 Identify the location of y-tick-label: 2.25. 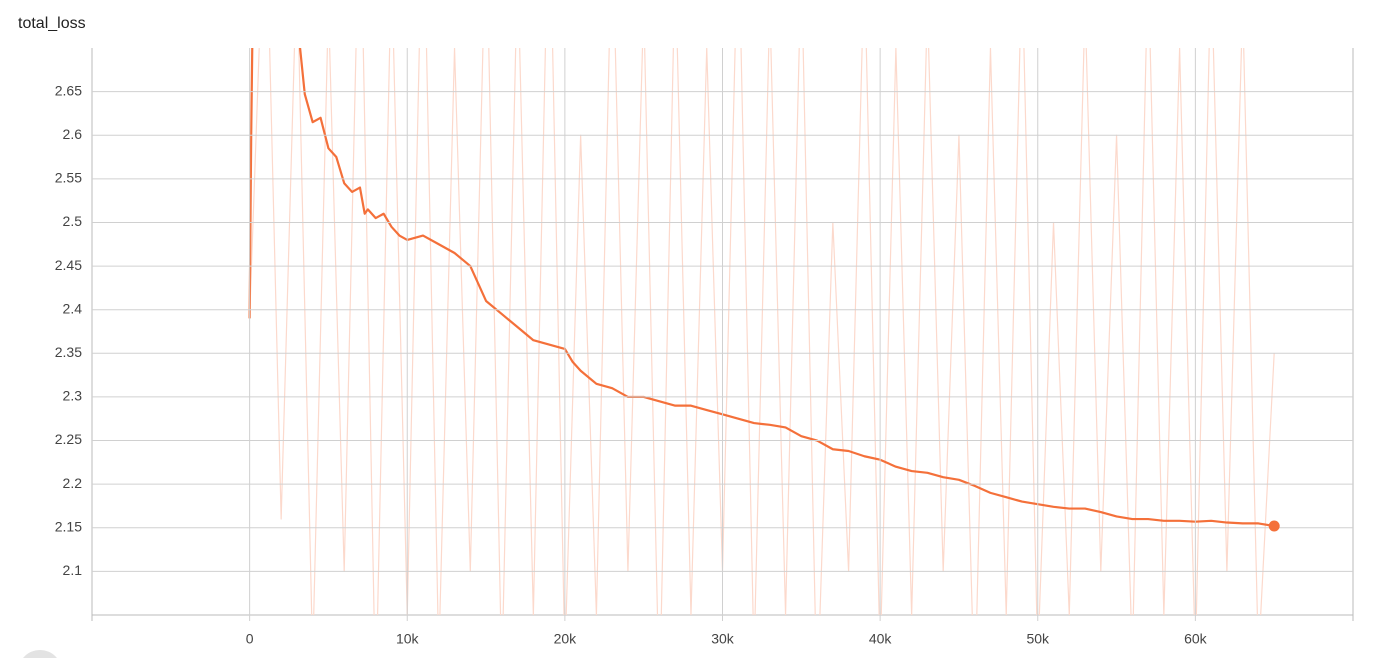
(68, 439).